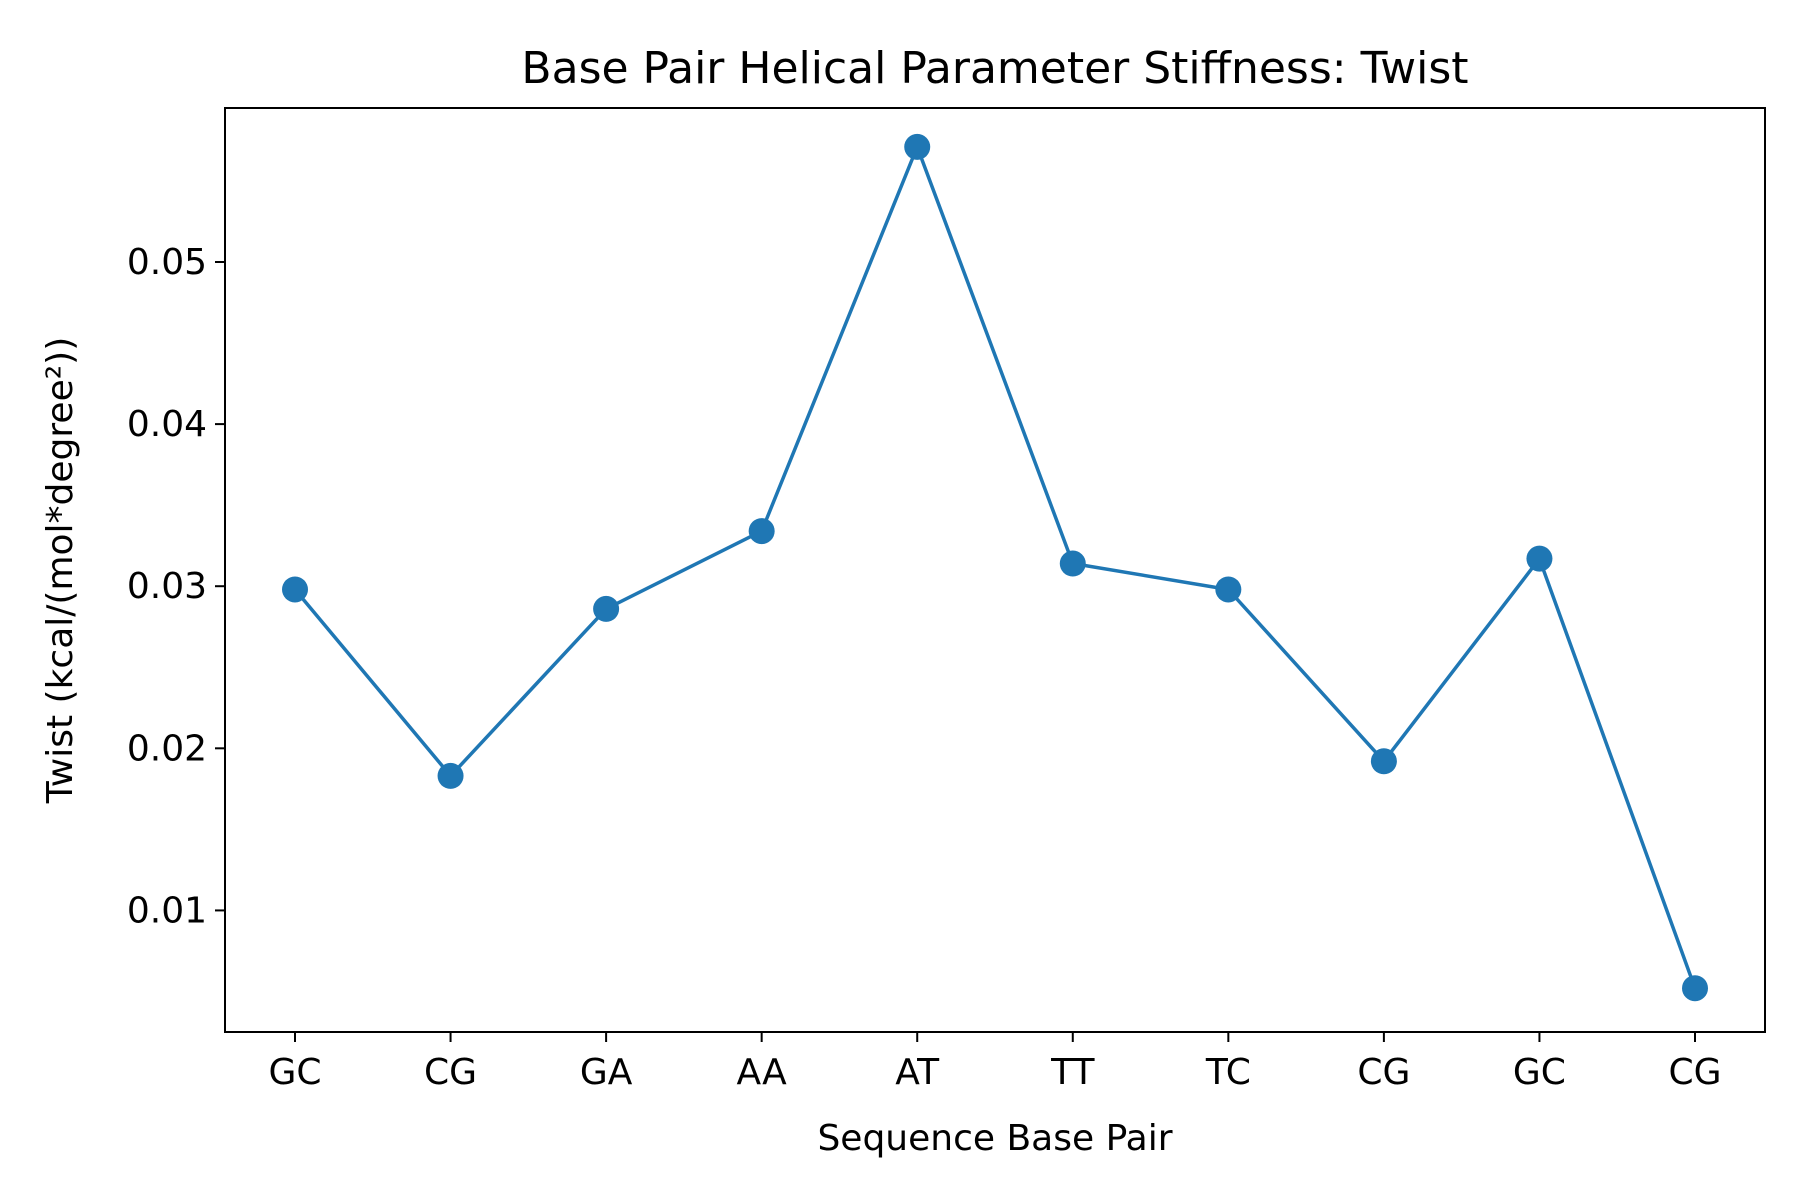  Describe the element at coordinates (1228, 1072) in the screenshot. I see `x-tick-label: TC` at that location.